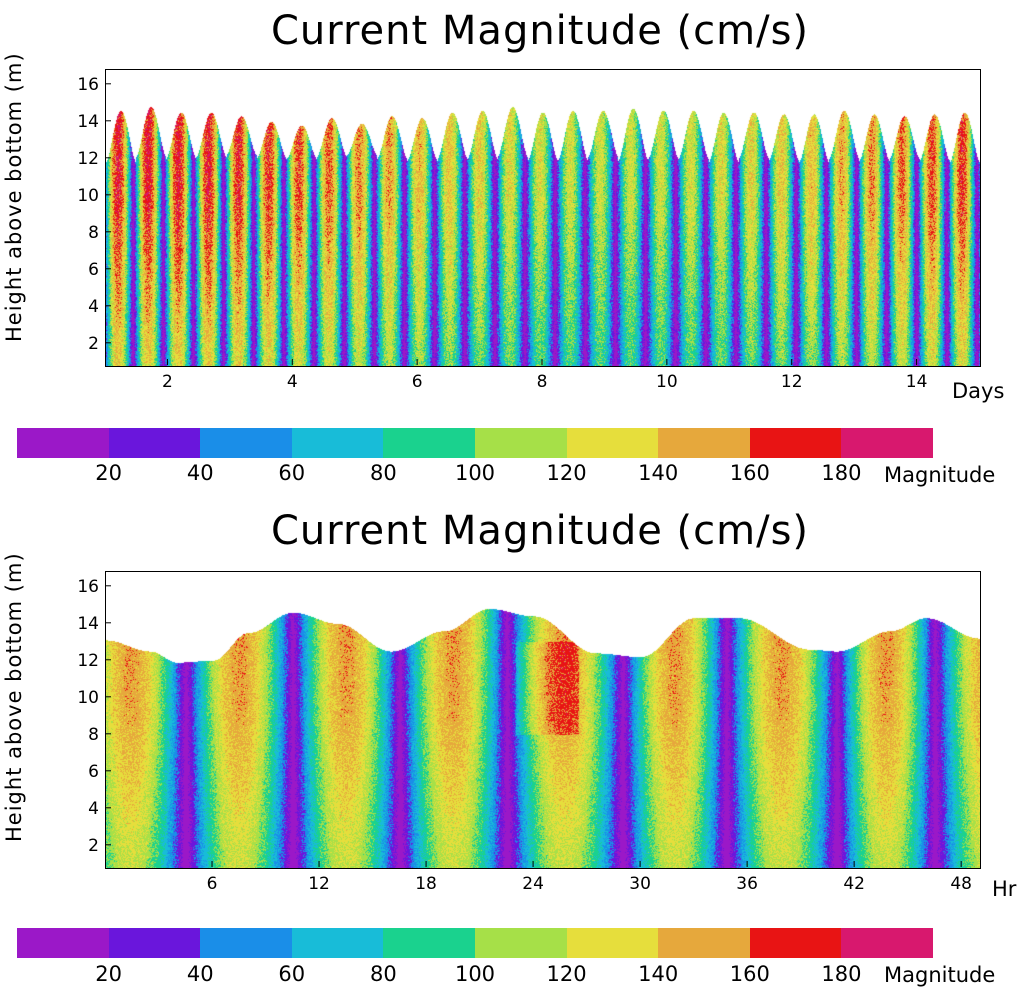 Image resolution: width=1023 pixels, height=991 pixels. What do you see at coordinates (167, 382) in the screenshot?
I see `x-tick-label: 2` at bounding box center [167, 382].